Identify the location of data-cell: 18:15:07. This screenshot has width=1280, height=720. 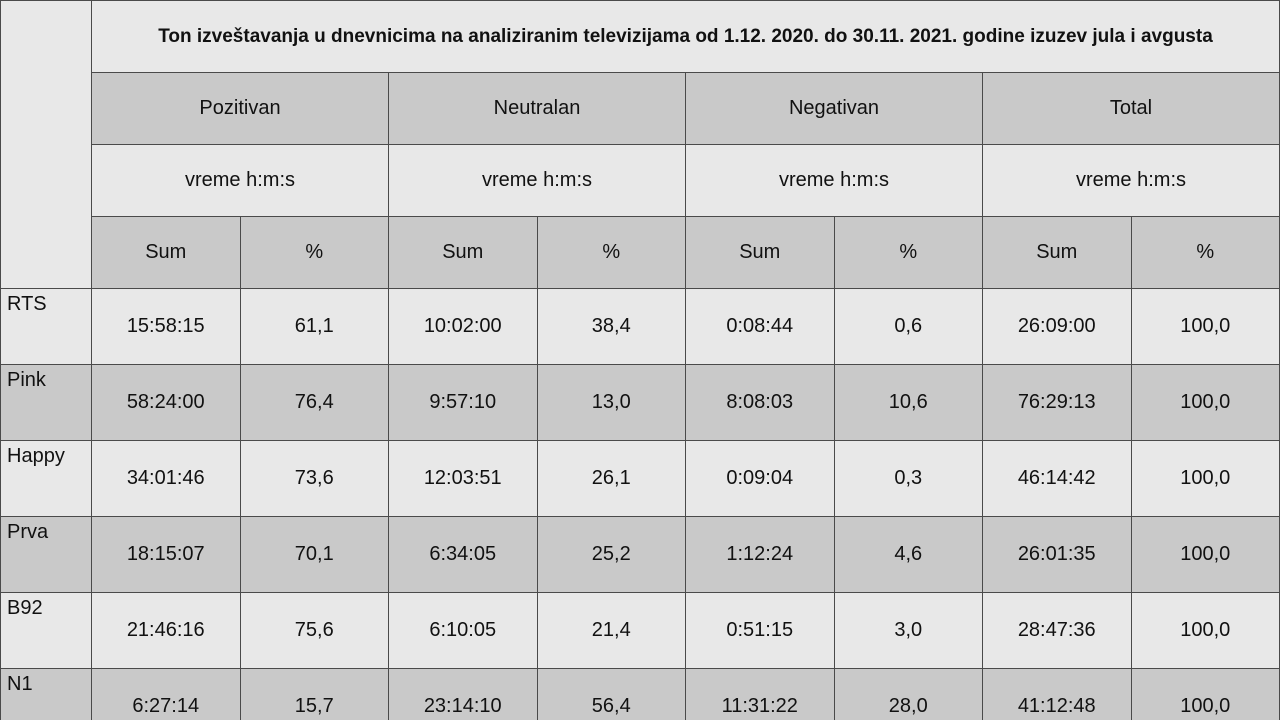
(166, 554).